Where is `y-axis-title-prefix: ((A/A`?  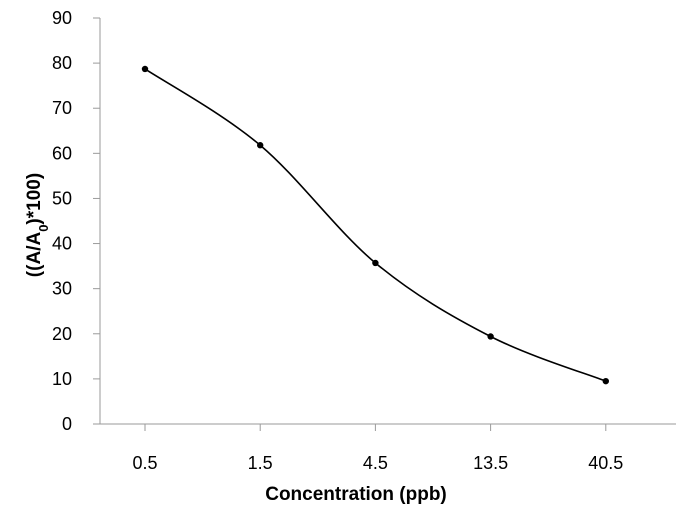 y-axis-title-prefix: ((A/A is located at coordinates (34, 255).